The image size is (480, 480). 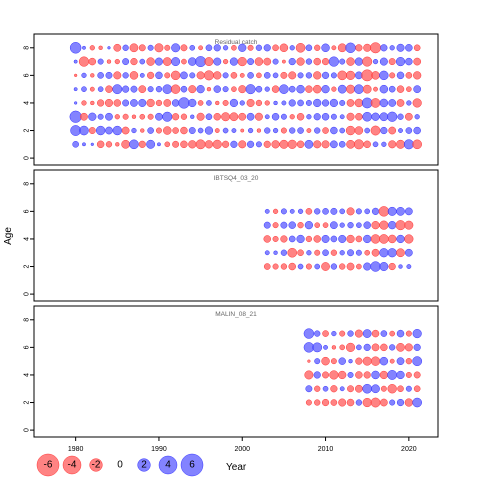 I want to click on y-tick-label: 4, so click(x=27, y=375).